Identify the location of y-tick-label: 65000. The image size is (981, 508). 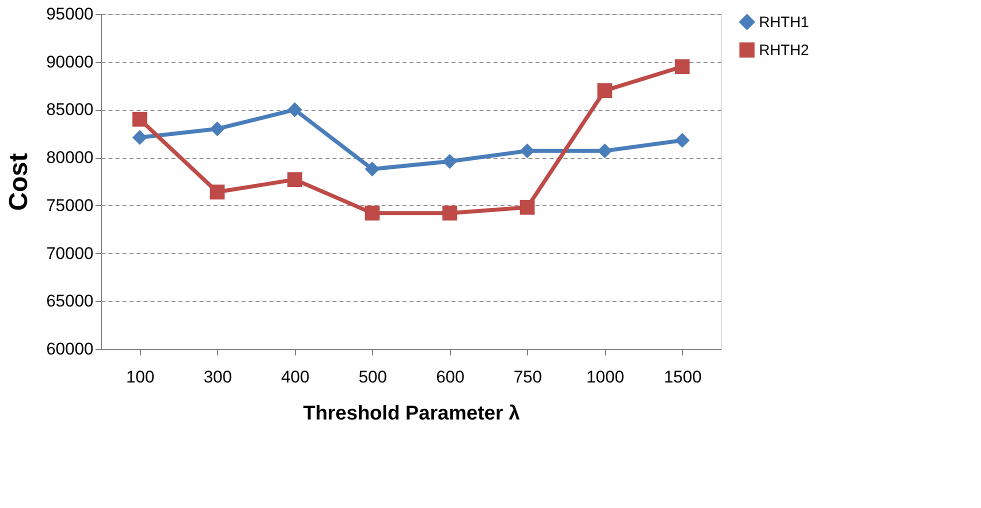
(70, 301).